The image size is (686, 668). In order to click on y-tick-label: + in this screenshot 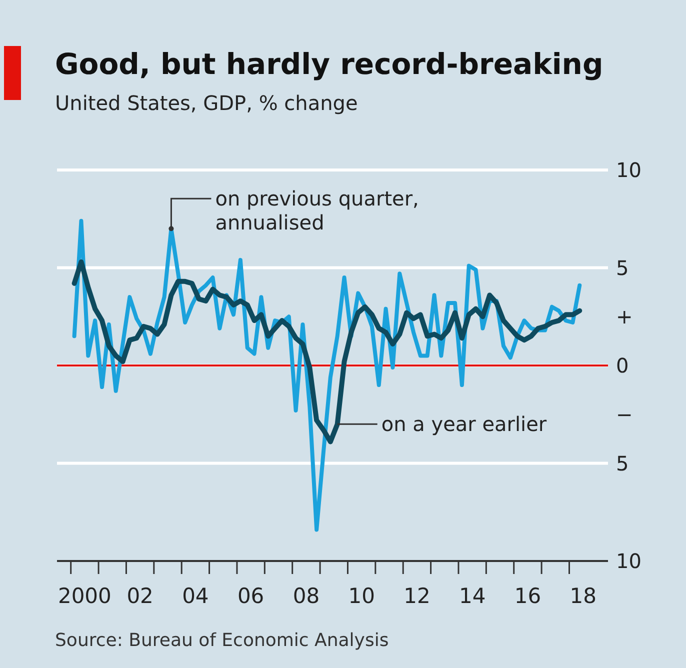, I will do `click(624, 316)`.